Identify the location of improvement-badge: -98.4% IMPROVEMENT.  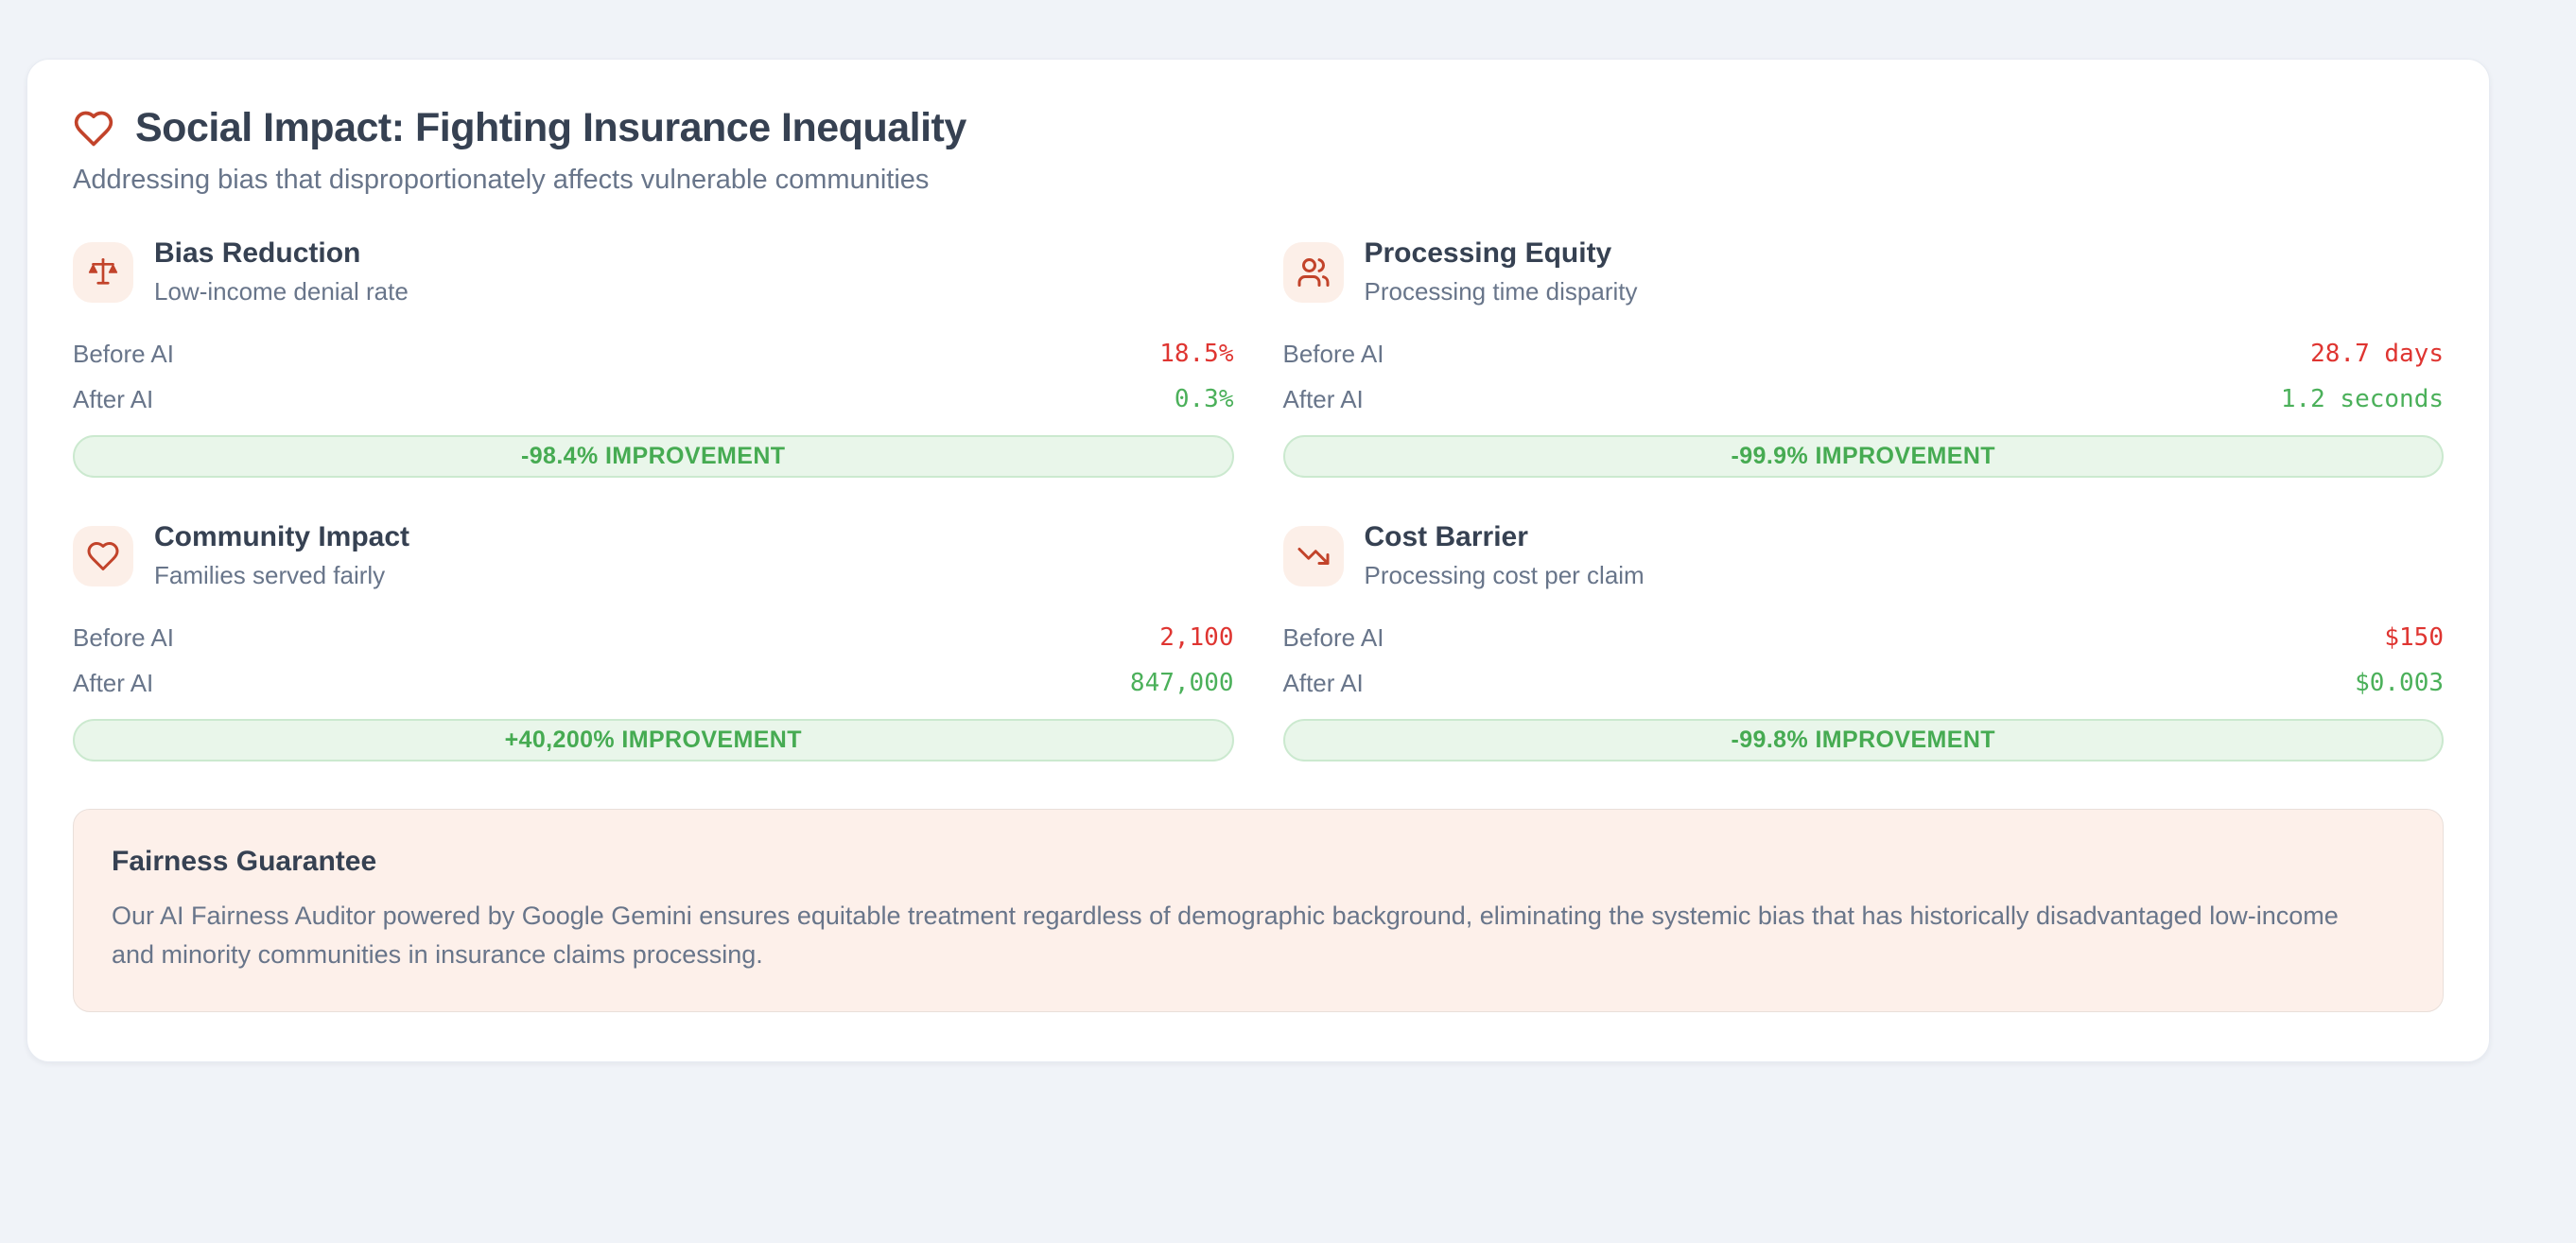
(653, 457).